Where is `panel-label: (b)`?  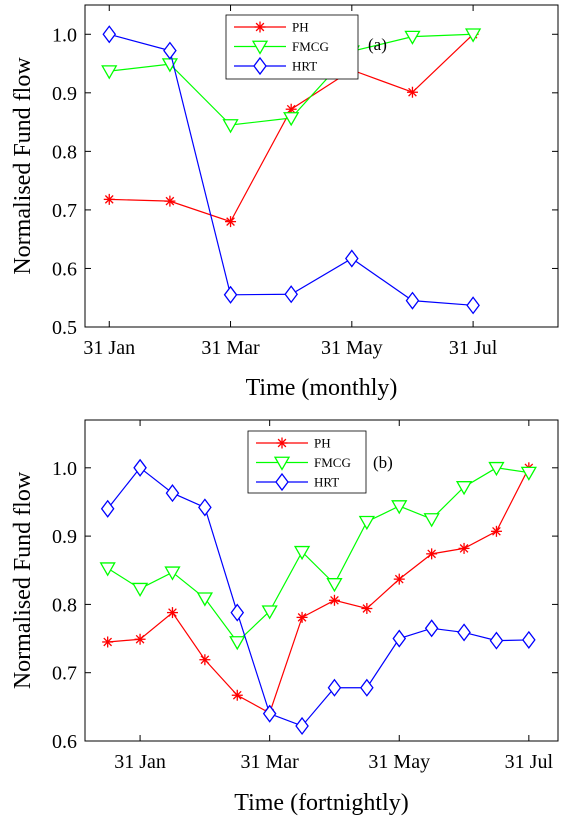
panel-label: (b) is located at coordinates (383, 462).